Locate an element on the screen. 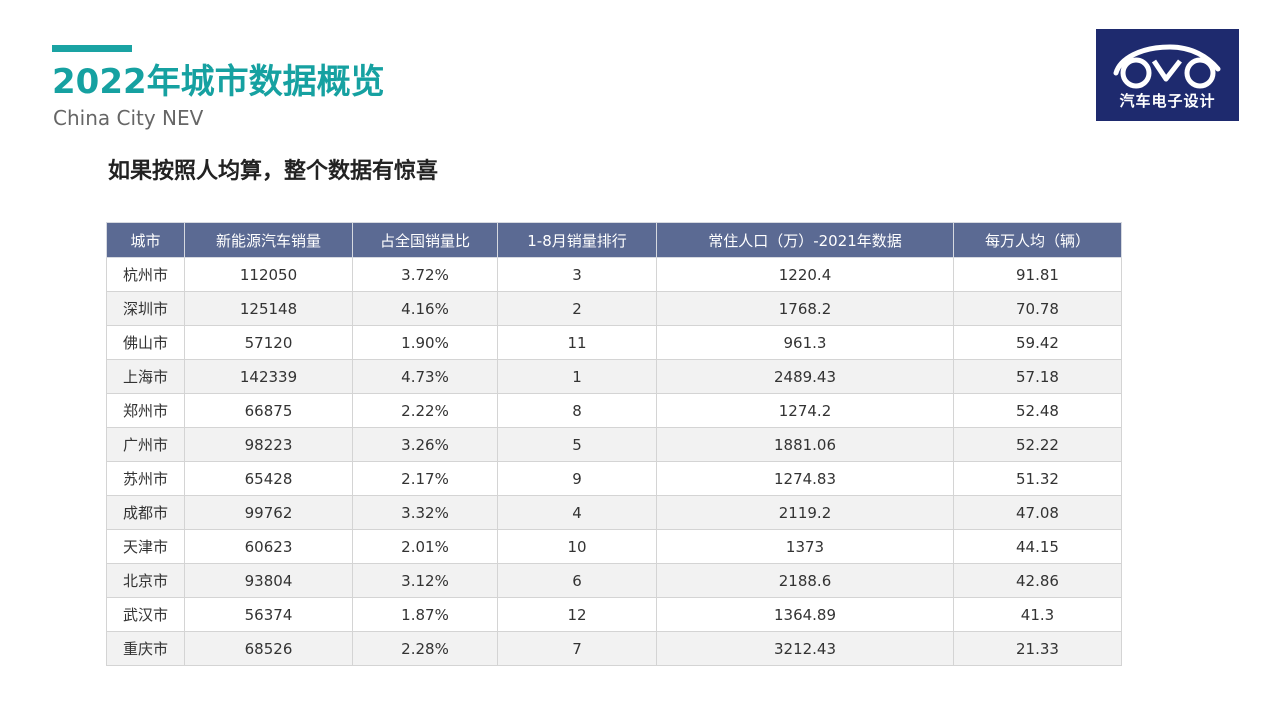 The image size is (1280, 720). cell-sales-rank: 1 is located at coordinates (577, 376).